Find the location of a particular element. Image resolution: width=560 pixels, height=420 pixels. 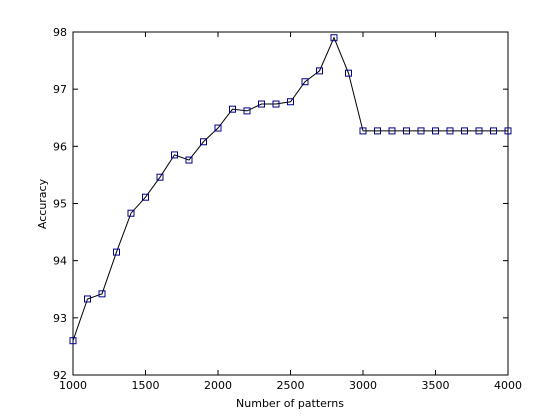

x-tick-label: 3500 is located at coordinates (436, 385).